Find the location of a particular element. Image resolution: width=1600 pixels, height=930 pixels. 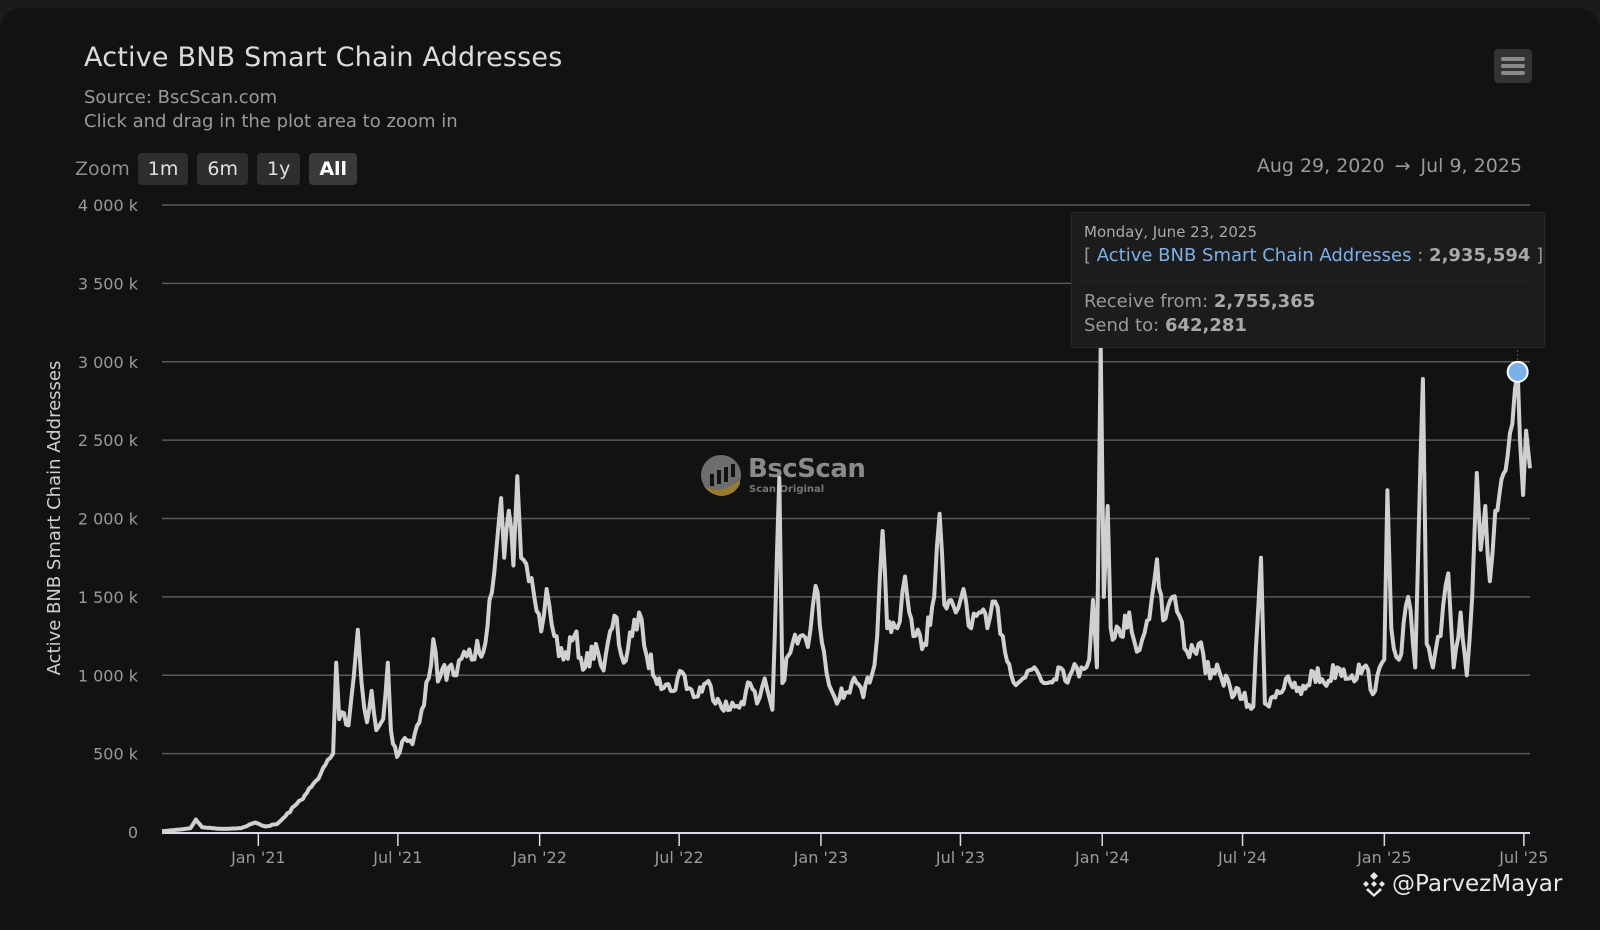

tooltip-date: Monday, June 23, 2025 is located at coordinates (1170, 232).